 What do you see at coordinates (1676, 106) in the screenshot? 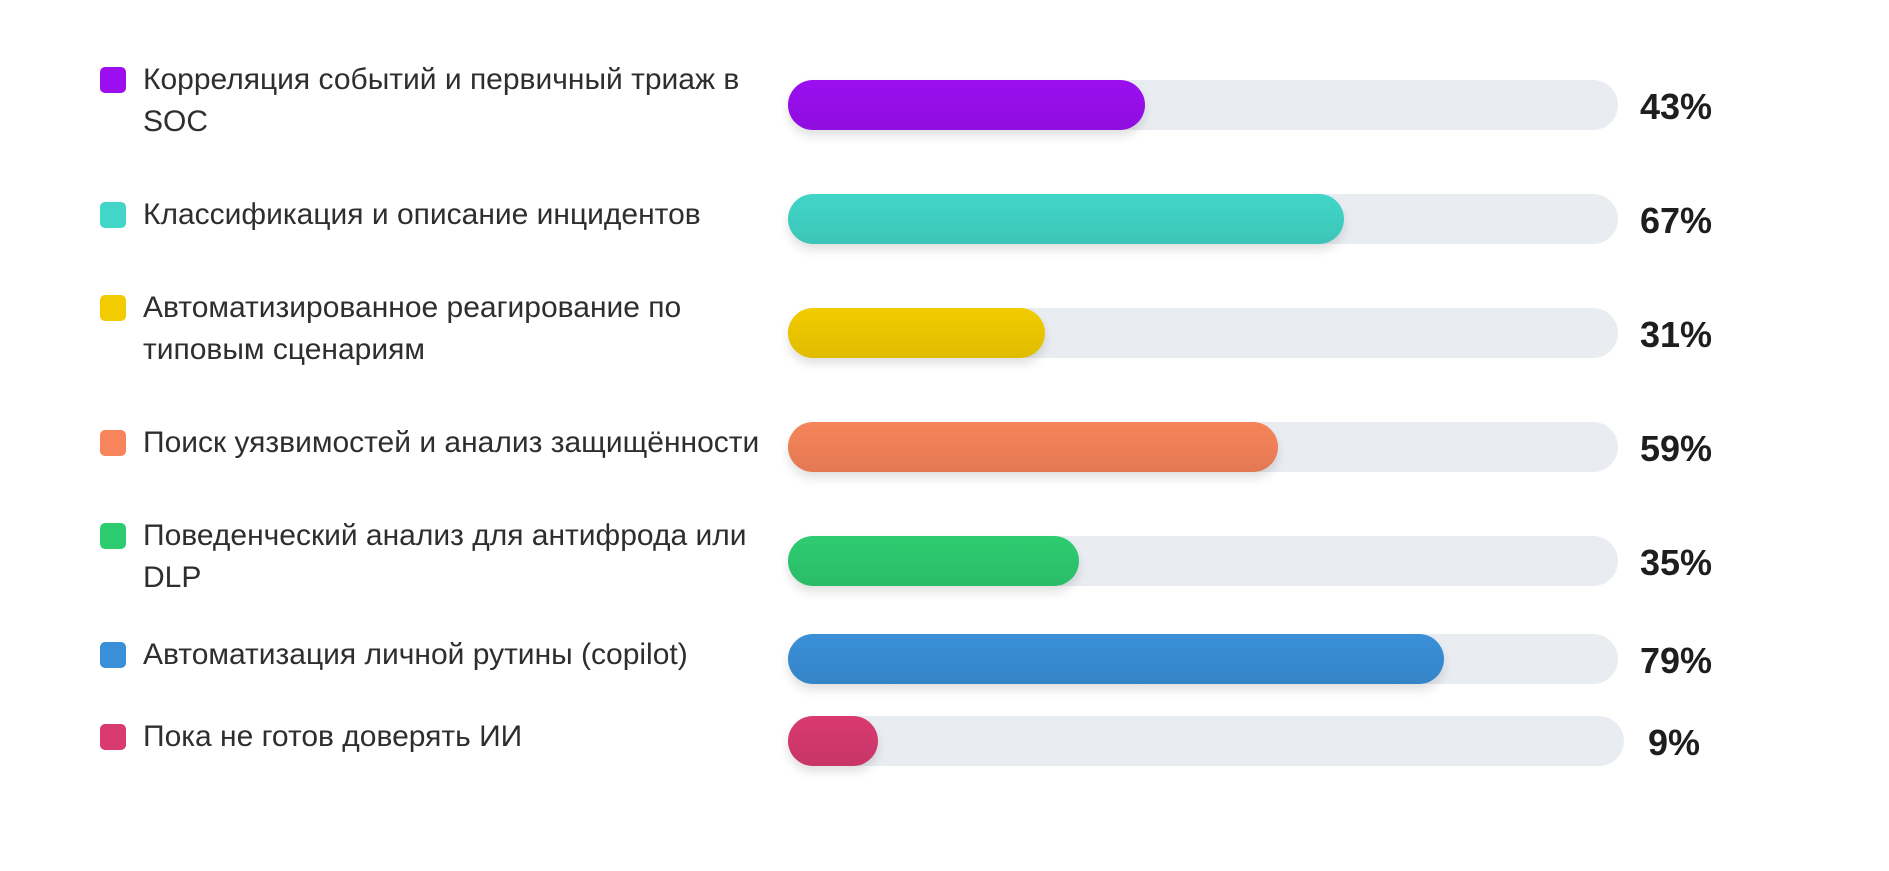
I see `value-label: 43%` at bounding box center [1676, 106].